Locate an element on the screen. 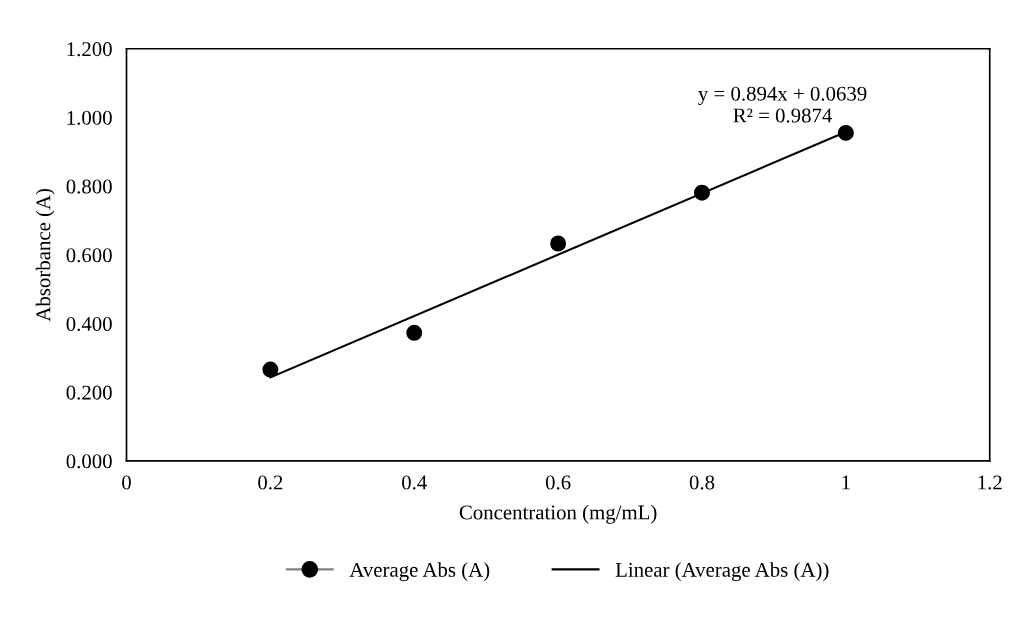 This screenshot has height=617, width=1012. x-tick-label: 1 is located at coordinates (846, 482).